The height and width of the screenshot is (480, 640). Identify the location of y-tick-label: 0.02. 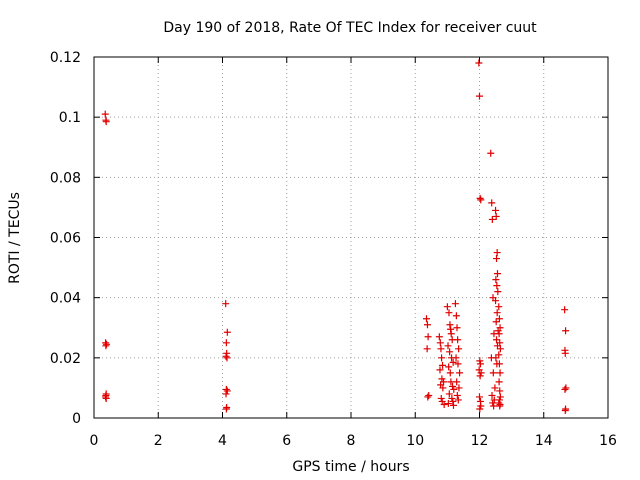
(65, 359).